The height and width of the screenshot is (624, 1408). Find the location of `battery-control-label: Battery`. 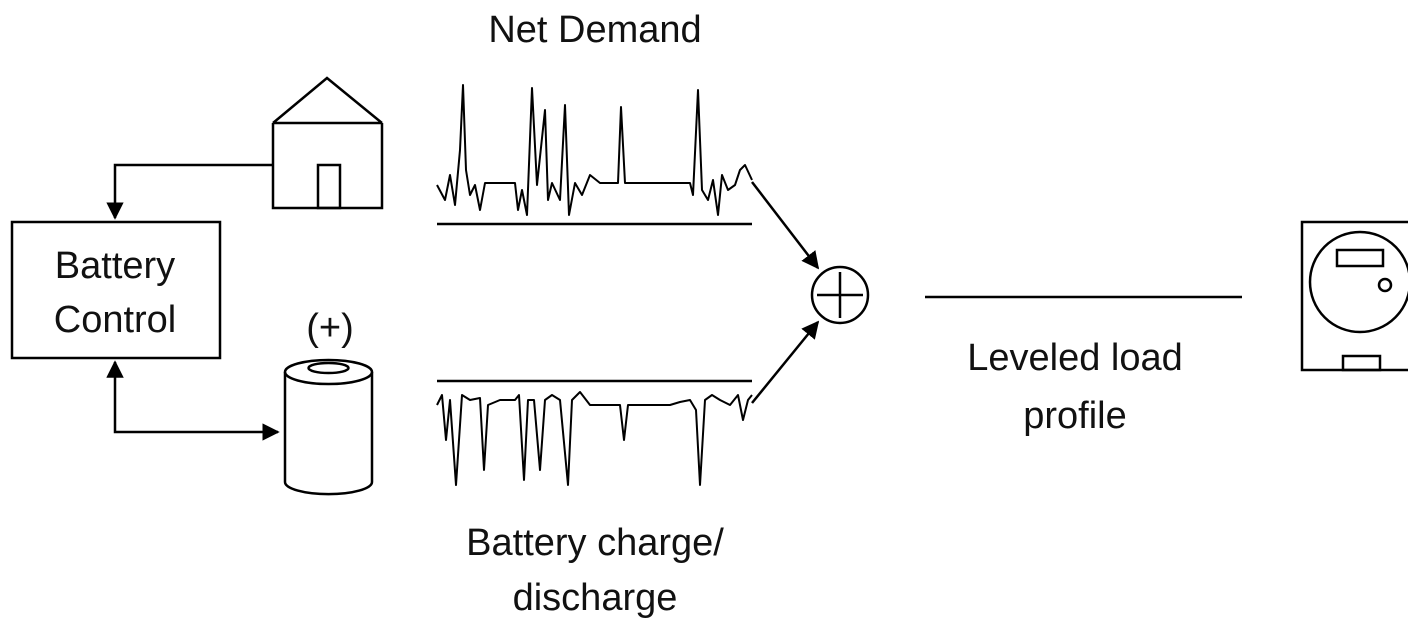

battery-control-label: Battery is located at coordinates (115, 266).